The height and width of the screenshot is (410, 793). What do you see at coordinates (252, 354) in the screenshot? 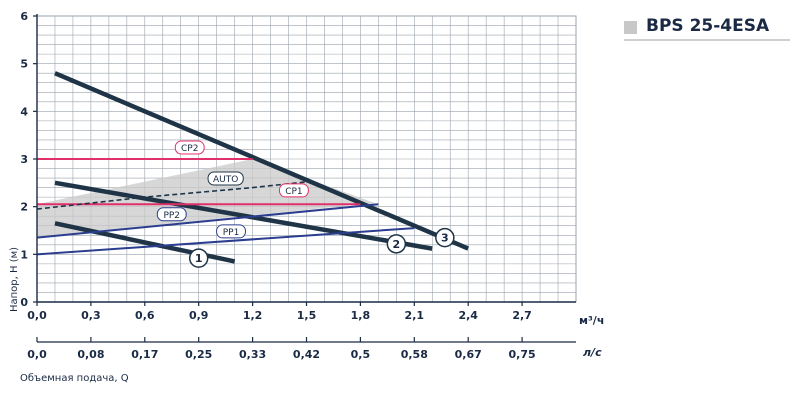
I see `x2-tick-label: 0,33` at bounding box center [252, 354].